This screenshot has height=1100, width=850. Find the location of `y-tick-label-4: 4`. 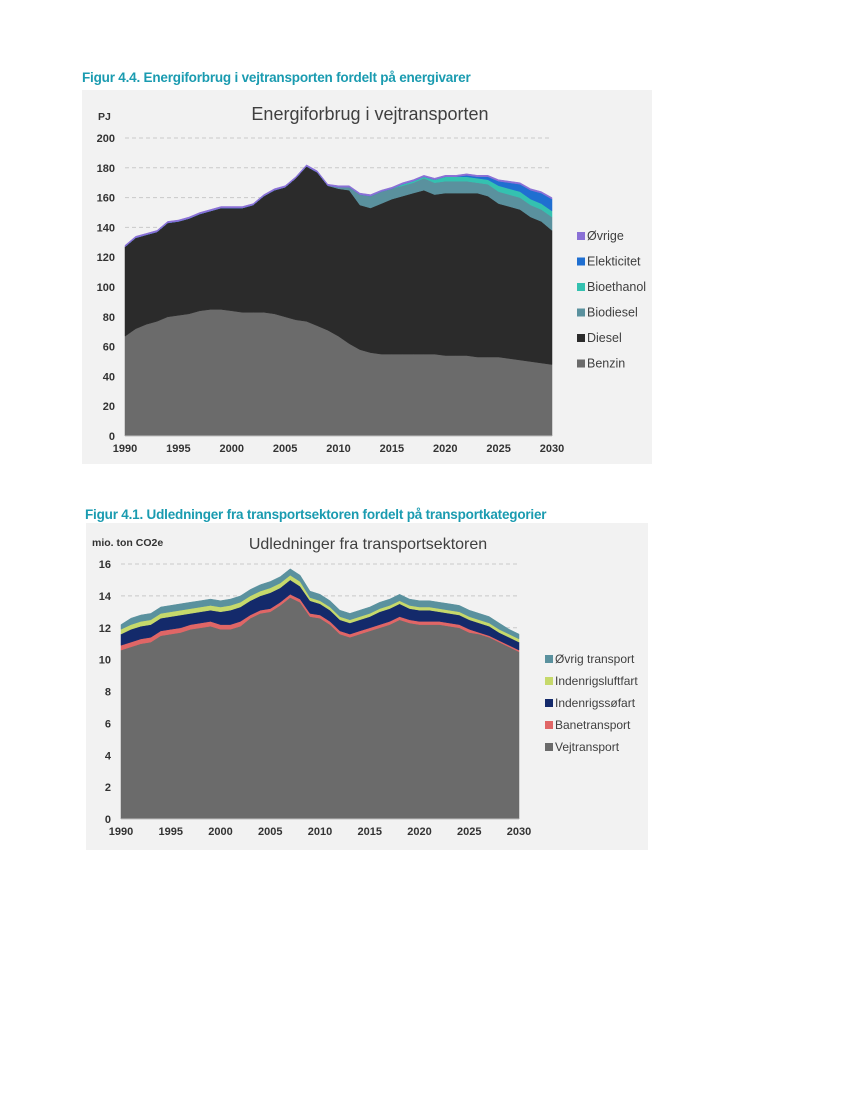

y-tick-label-4: 4 is located at coordinates (108, 756).